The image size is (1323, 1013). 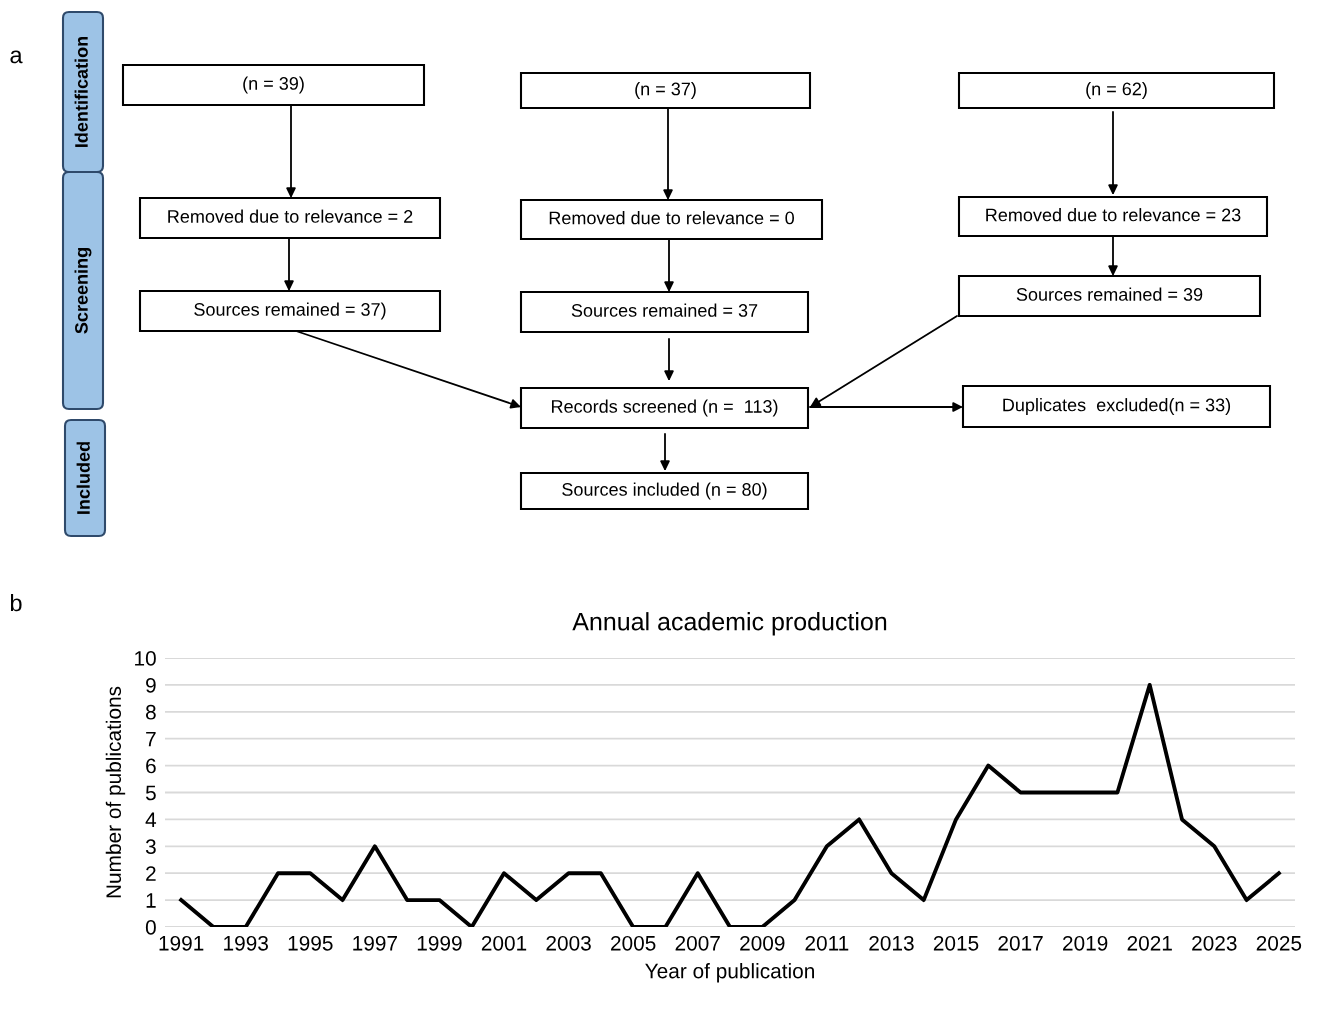 I want to click on chart-title: Annual academic production, so click(x=729, y=624).